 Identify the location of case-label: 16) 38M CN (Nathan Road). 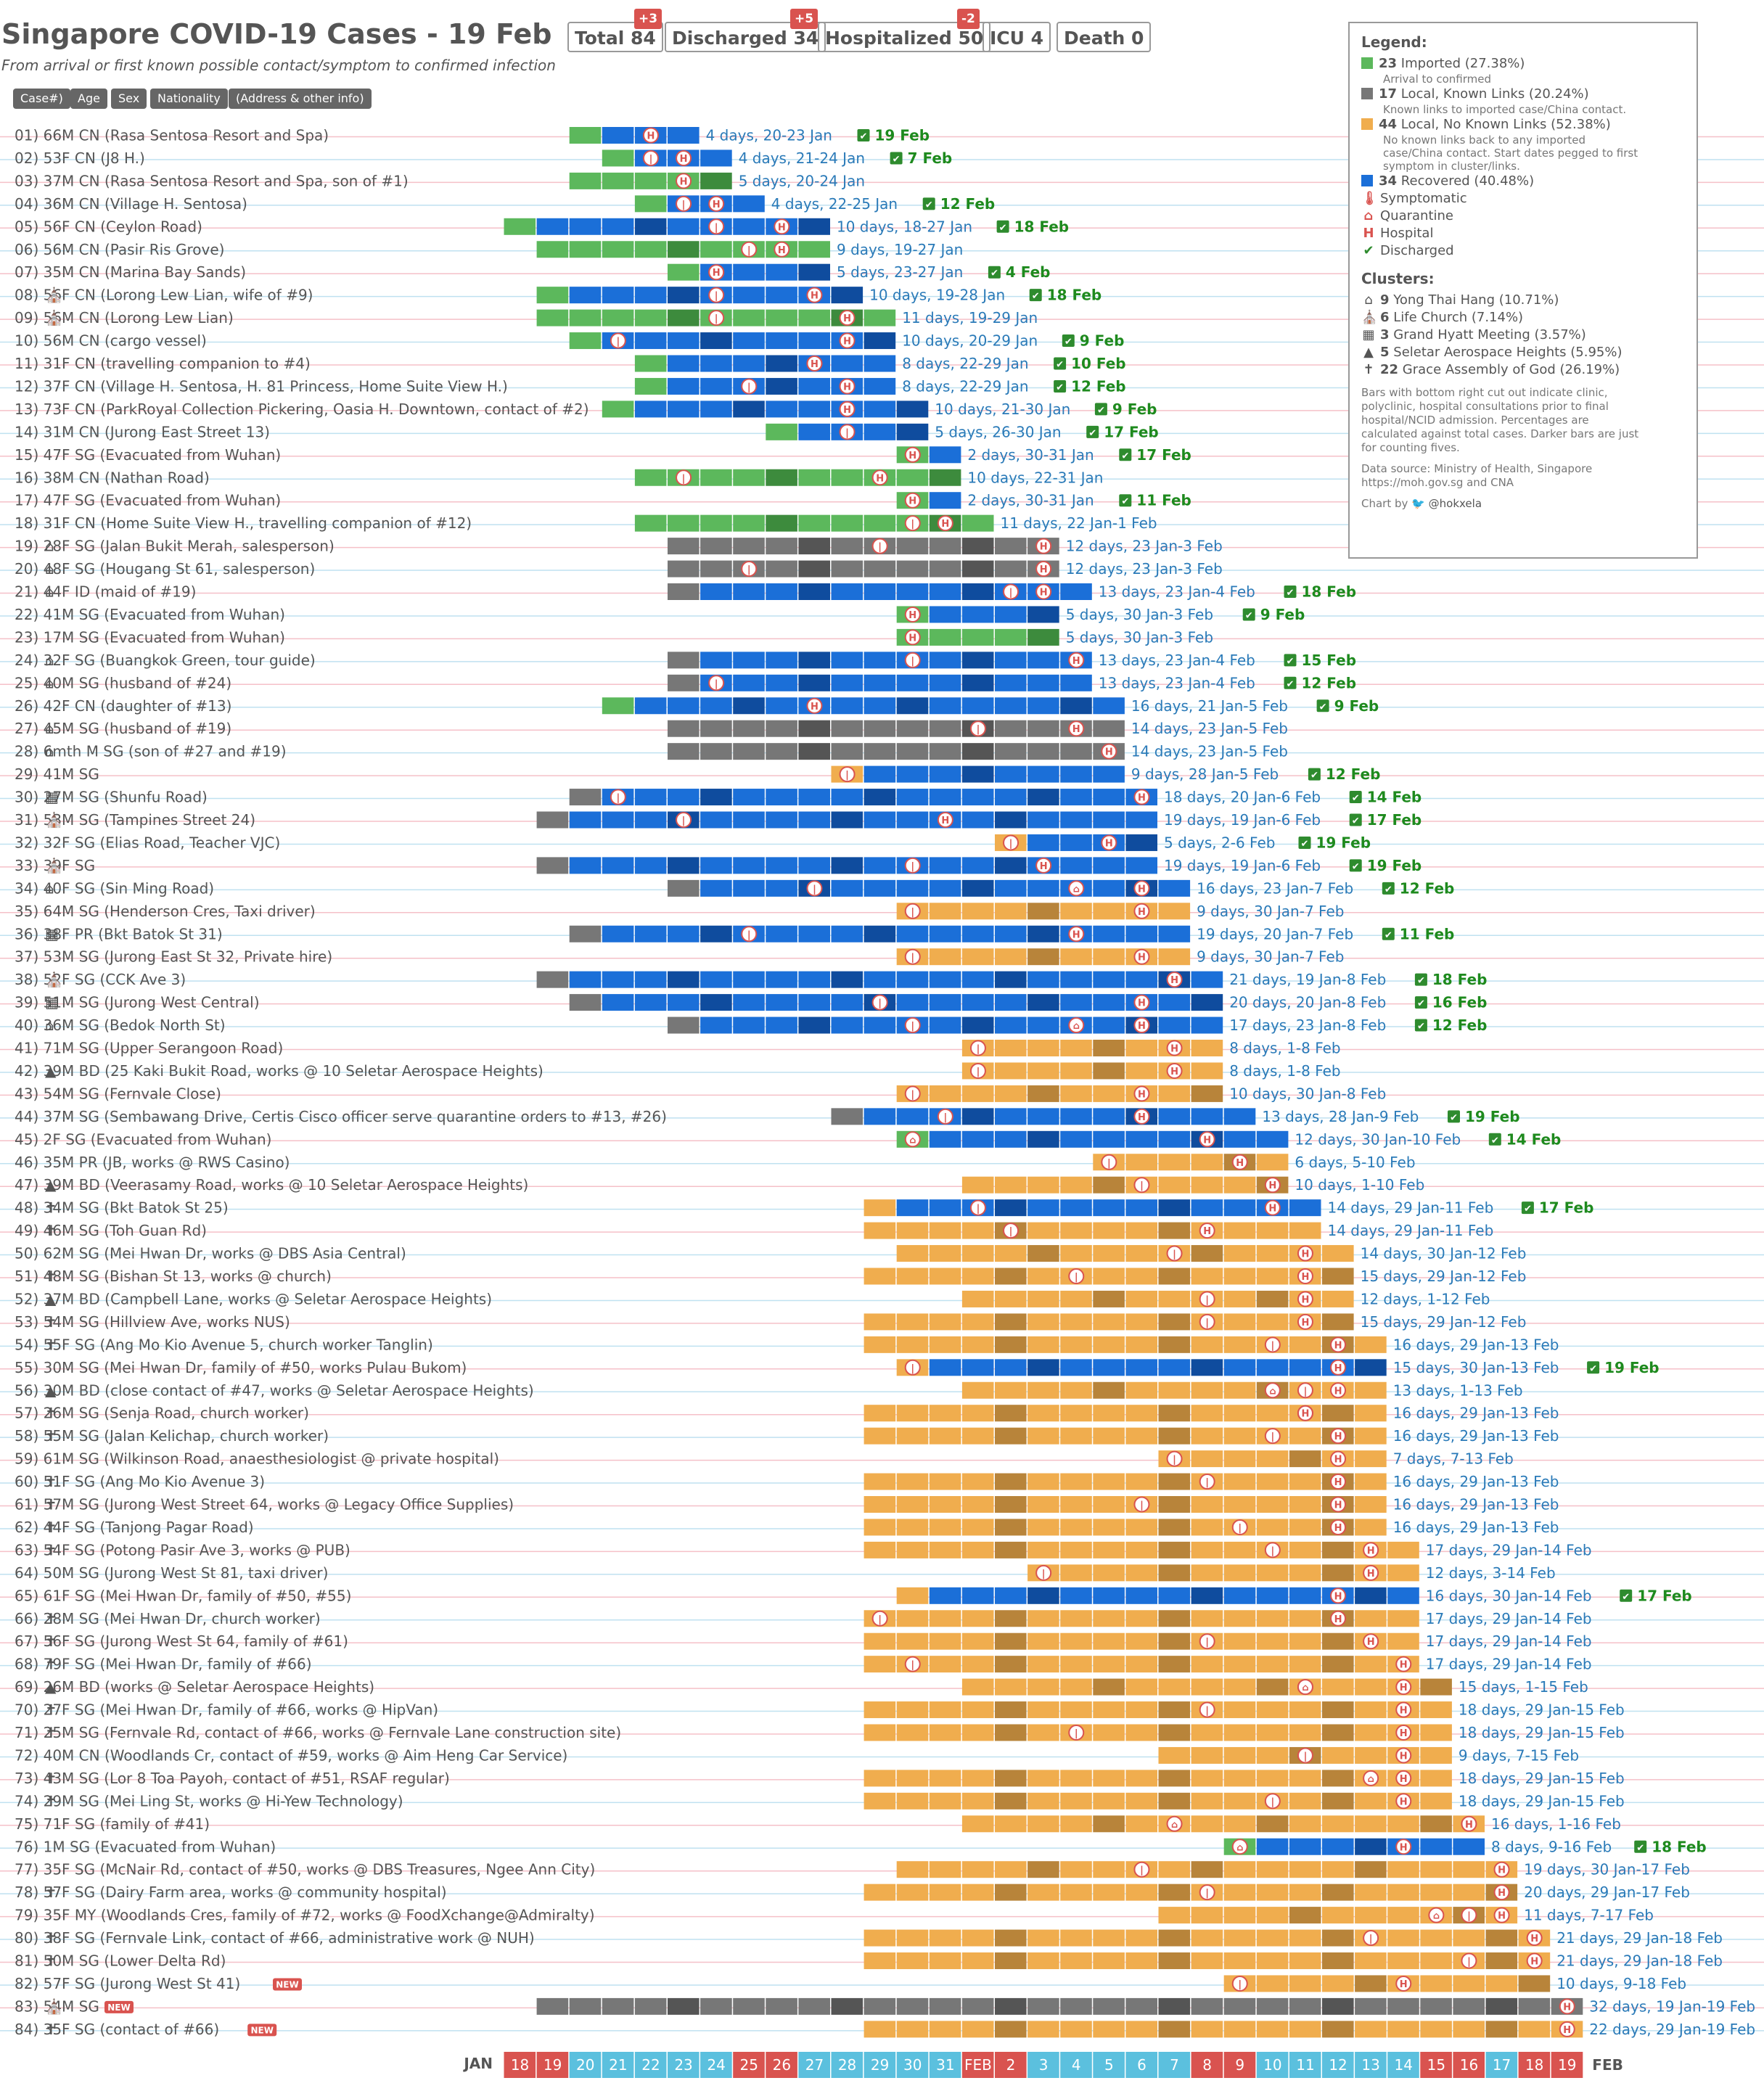
(112, 478).